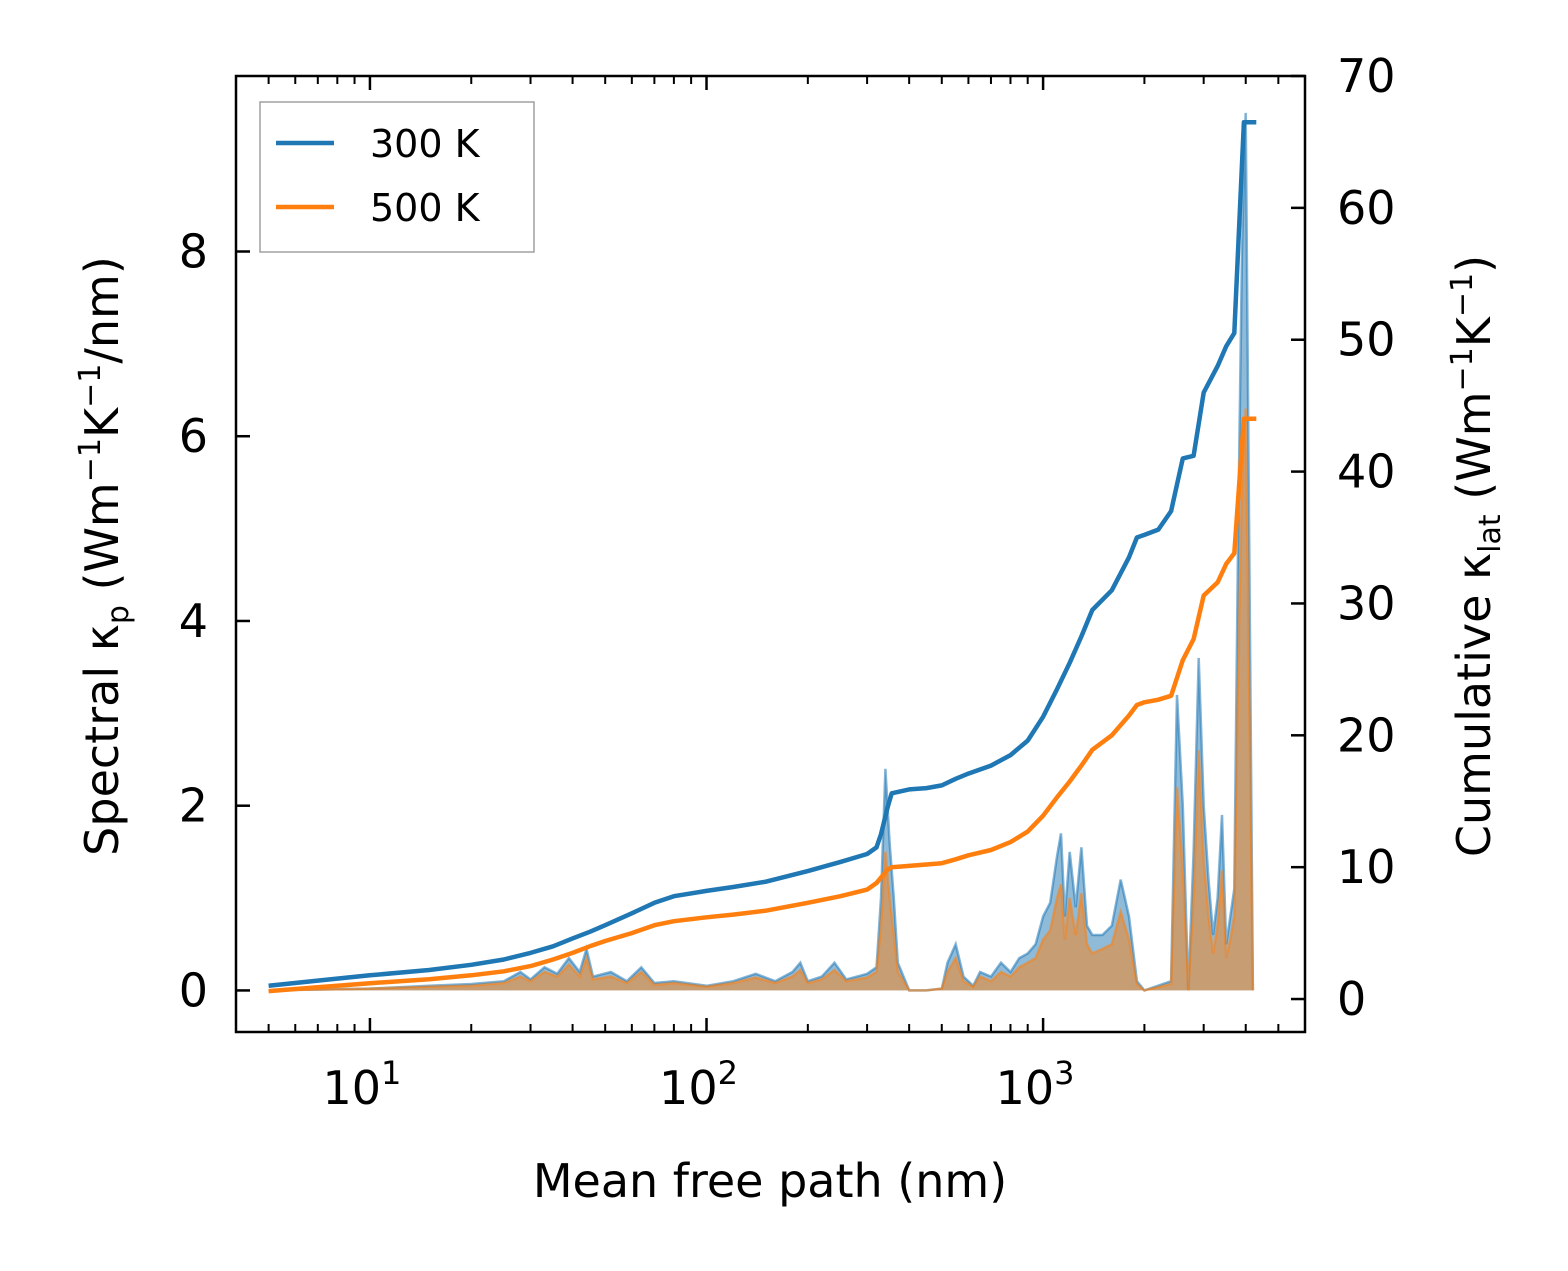 The height and width of the screenshot is (1271, 1568). Describe the element at coordinates (770, 1181) in the screenshot. I see `x-axis-title: Mean free path (nm)` at that location.